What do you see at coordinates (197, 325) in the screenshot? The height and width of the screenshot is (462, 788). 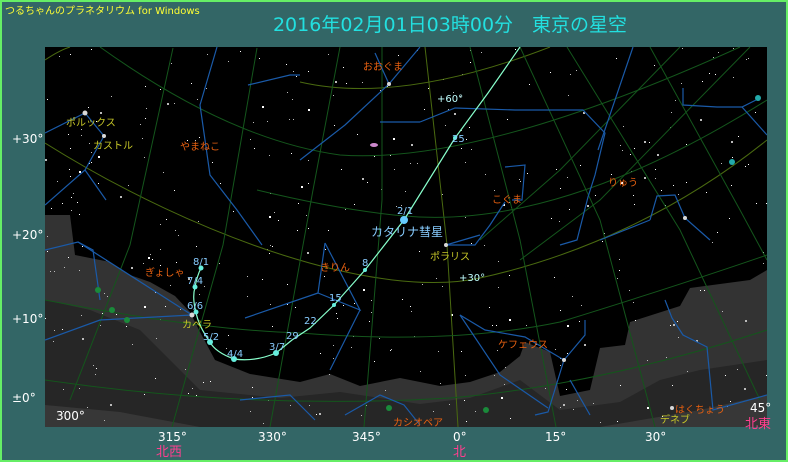 I see `label-capella: カペラ` at bounding box center [197, 325].